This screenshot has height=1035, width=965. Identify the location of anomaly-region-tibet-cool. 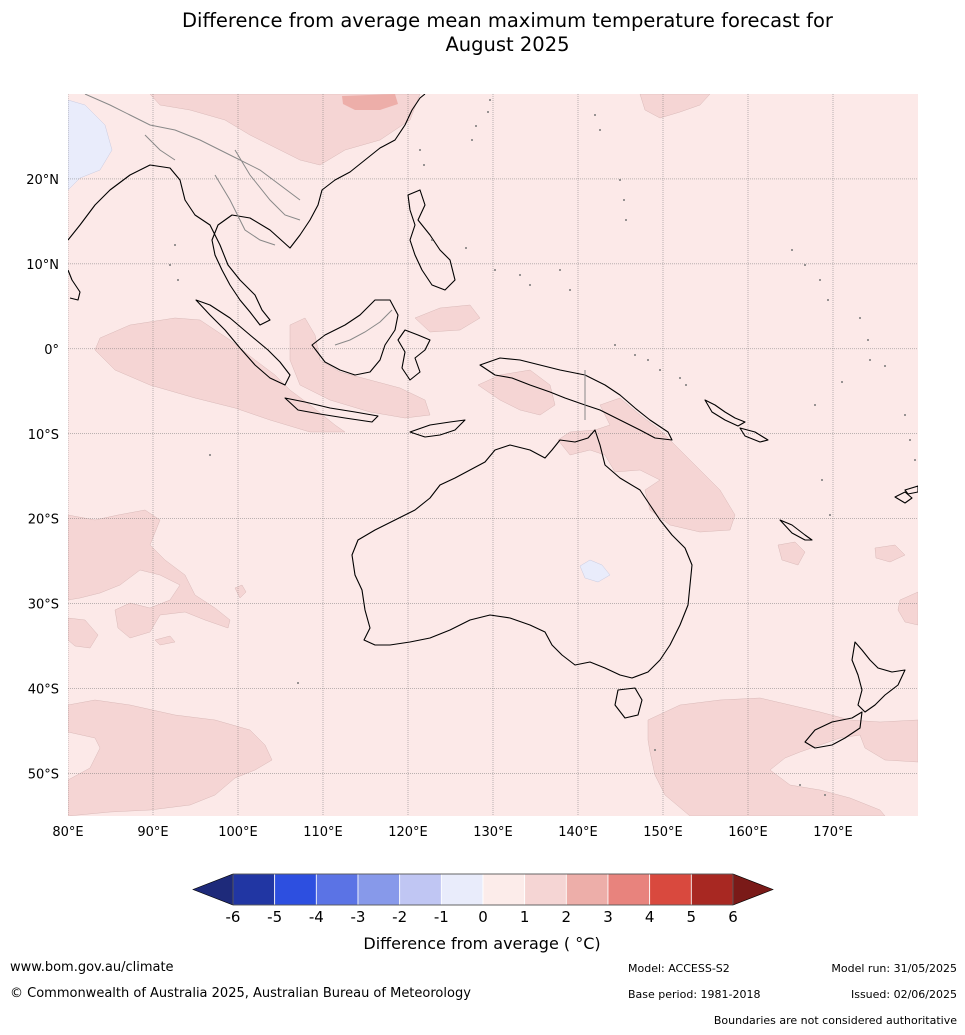
(90, 145).